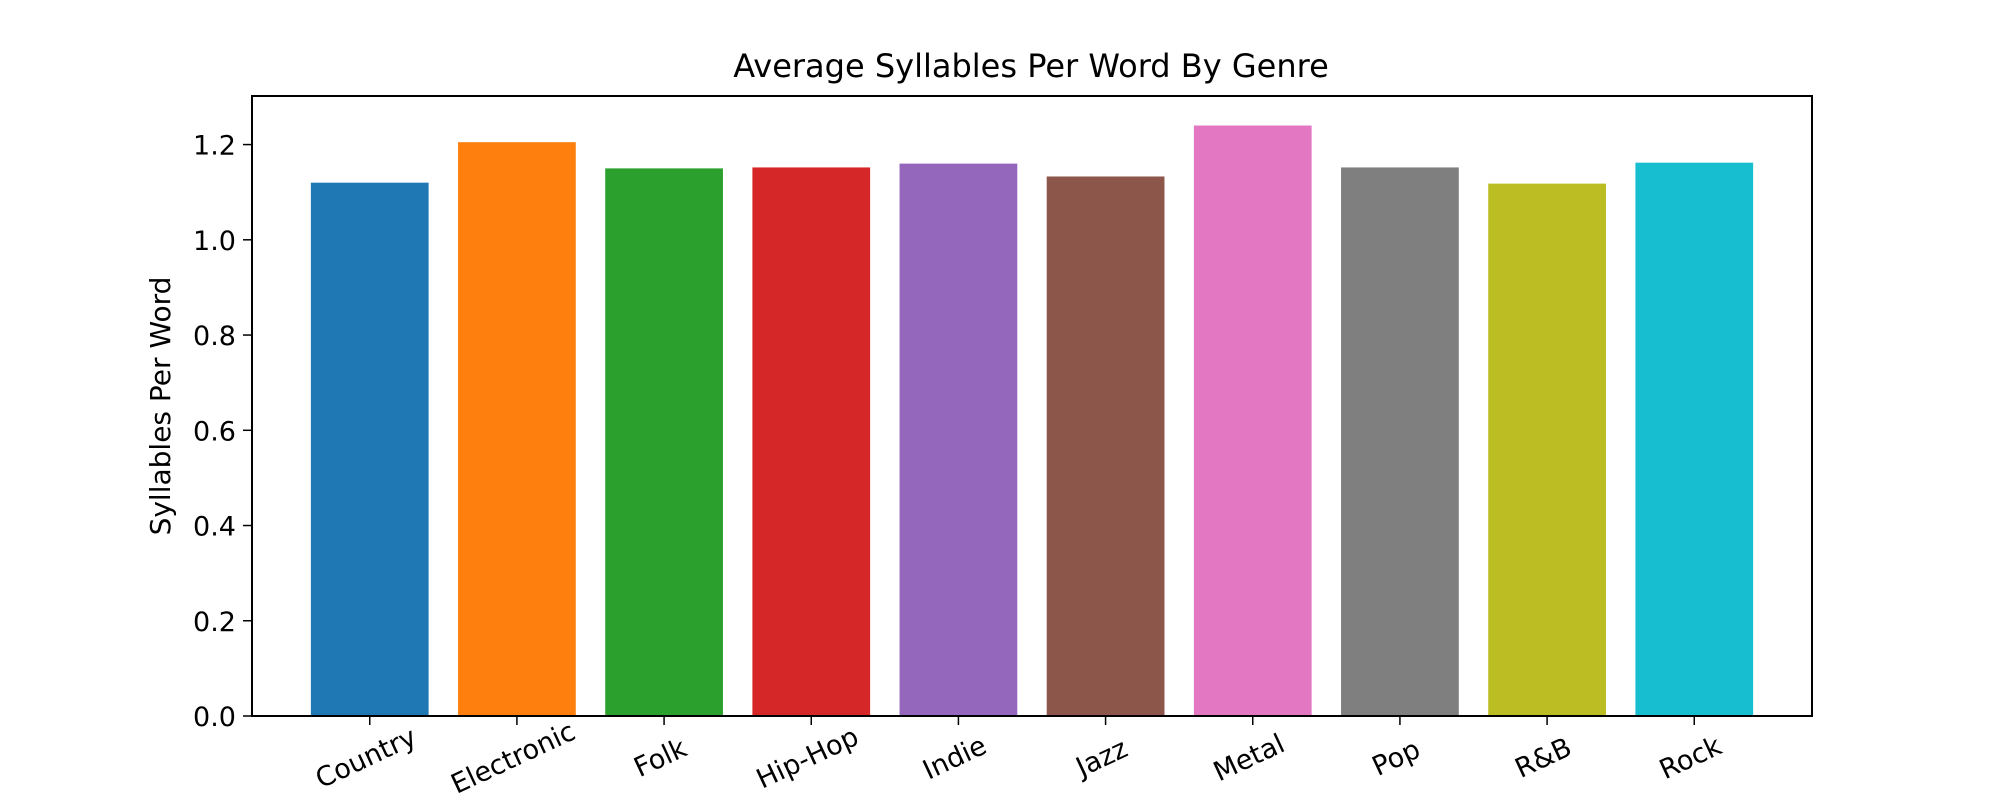 The height and width of the screenshot is (804, 2000). I want to click on x-tick-label: Country, so click(366, 758).